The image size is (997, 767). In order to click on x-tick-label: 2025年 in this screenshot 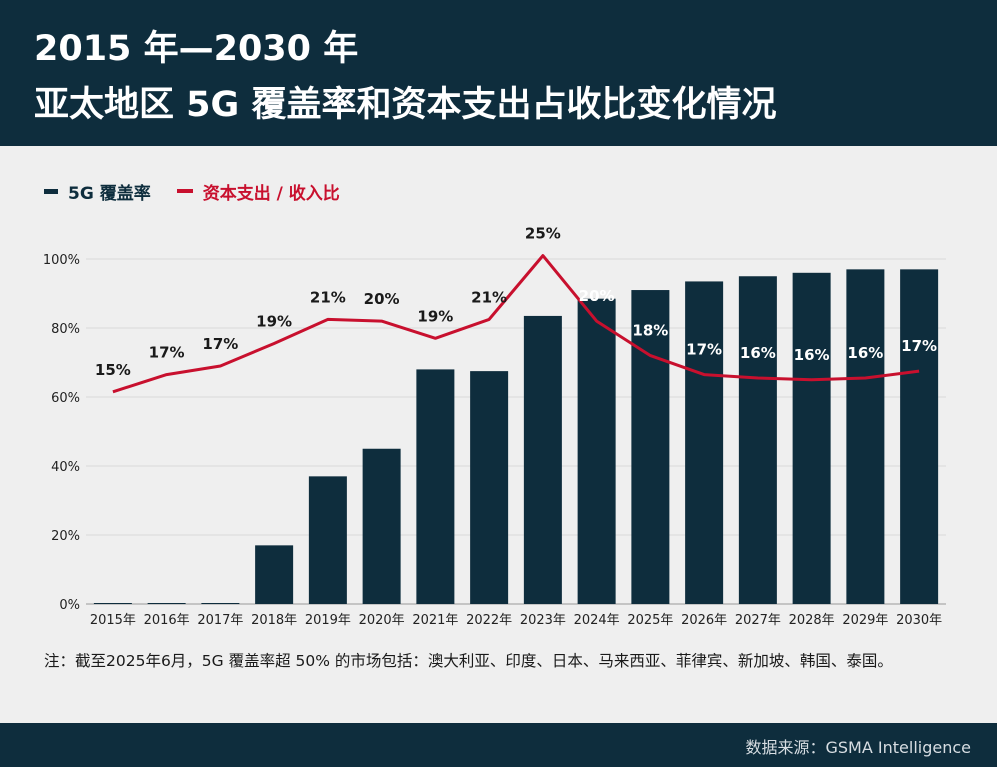, I will do `click(650, 620)`.